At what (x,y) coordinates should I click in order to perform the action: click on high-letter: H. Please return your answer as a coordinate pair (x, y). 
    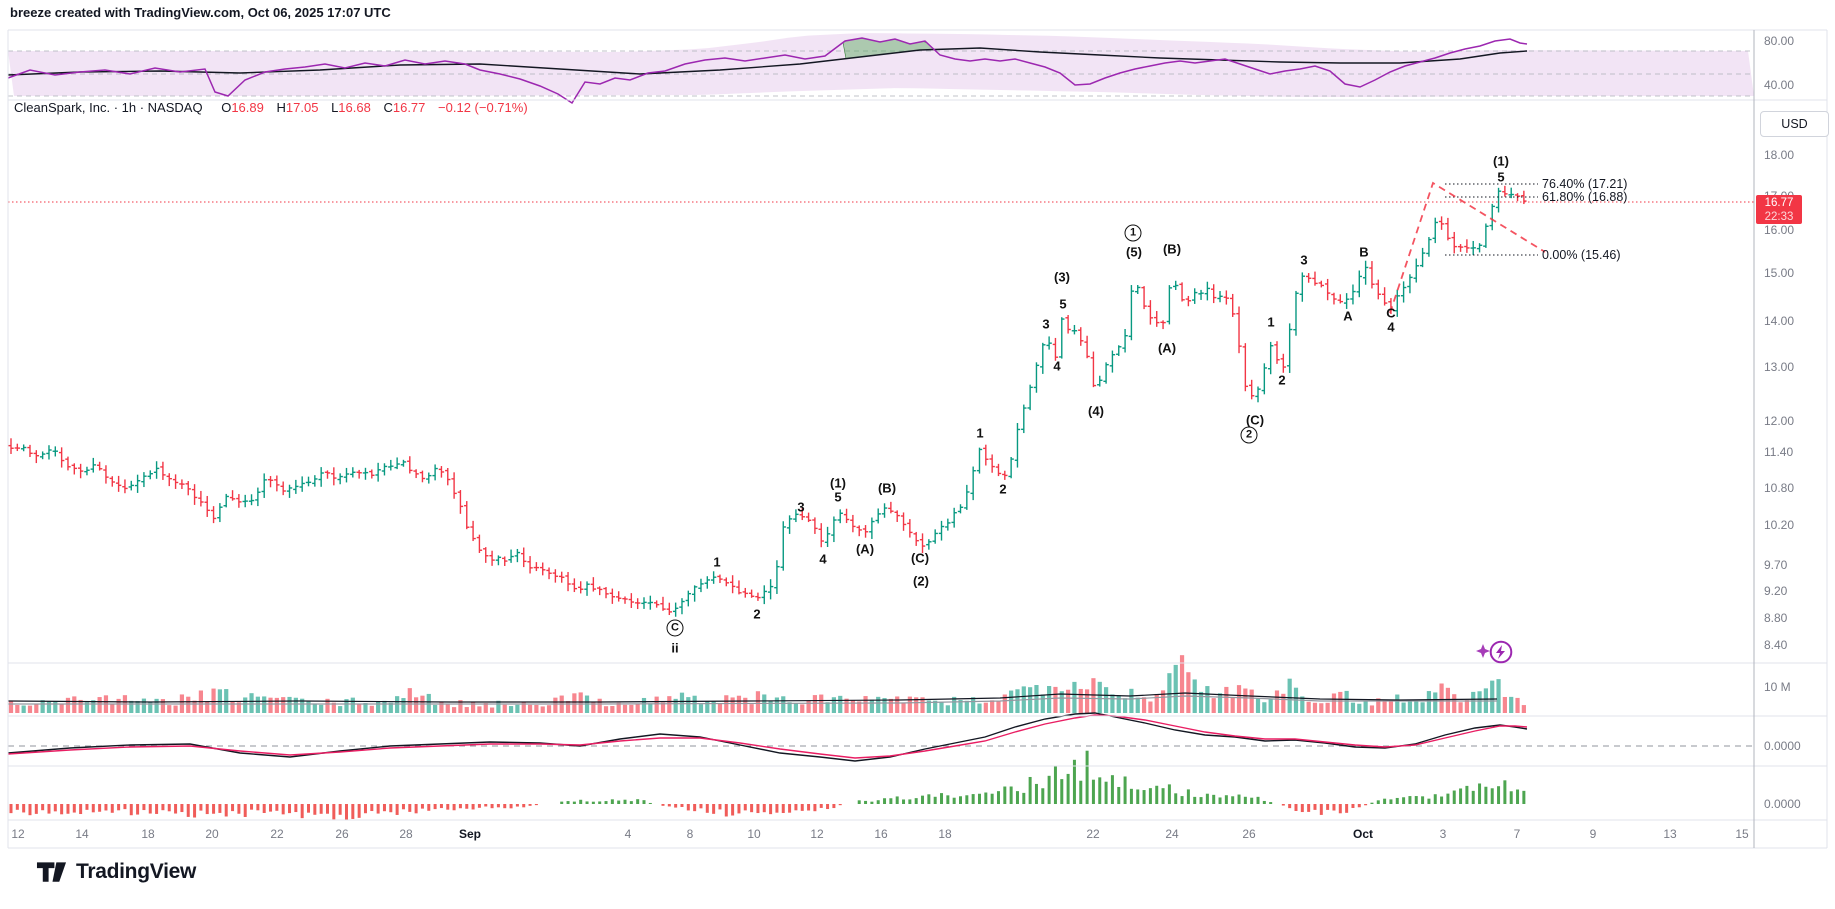
    Looking at the image, I should click on (281, 107).